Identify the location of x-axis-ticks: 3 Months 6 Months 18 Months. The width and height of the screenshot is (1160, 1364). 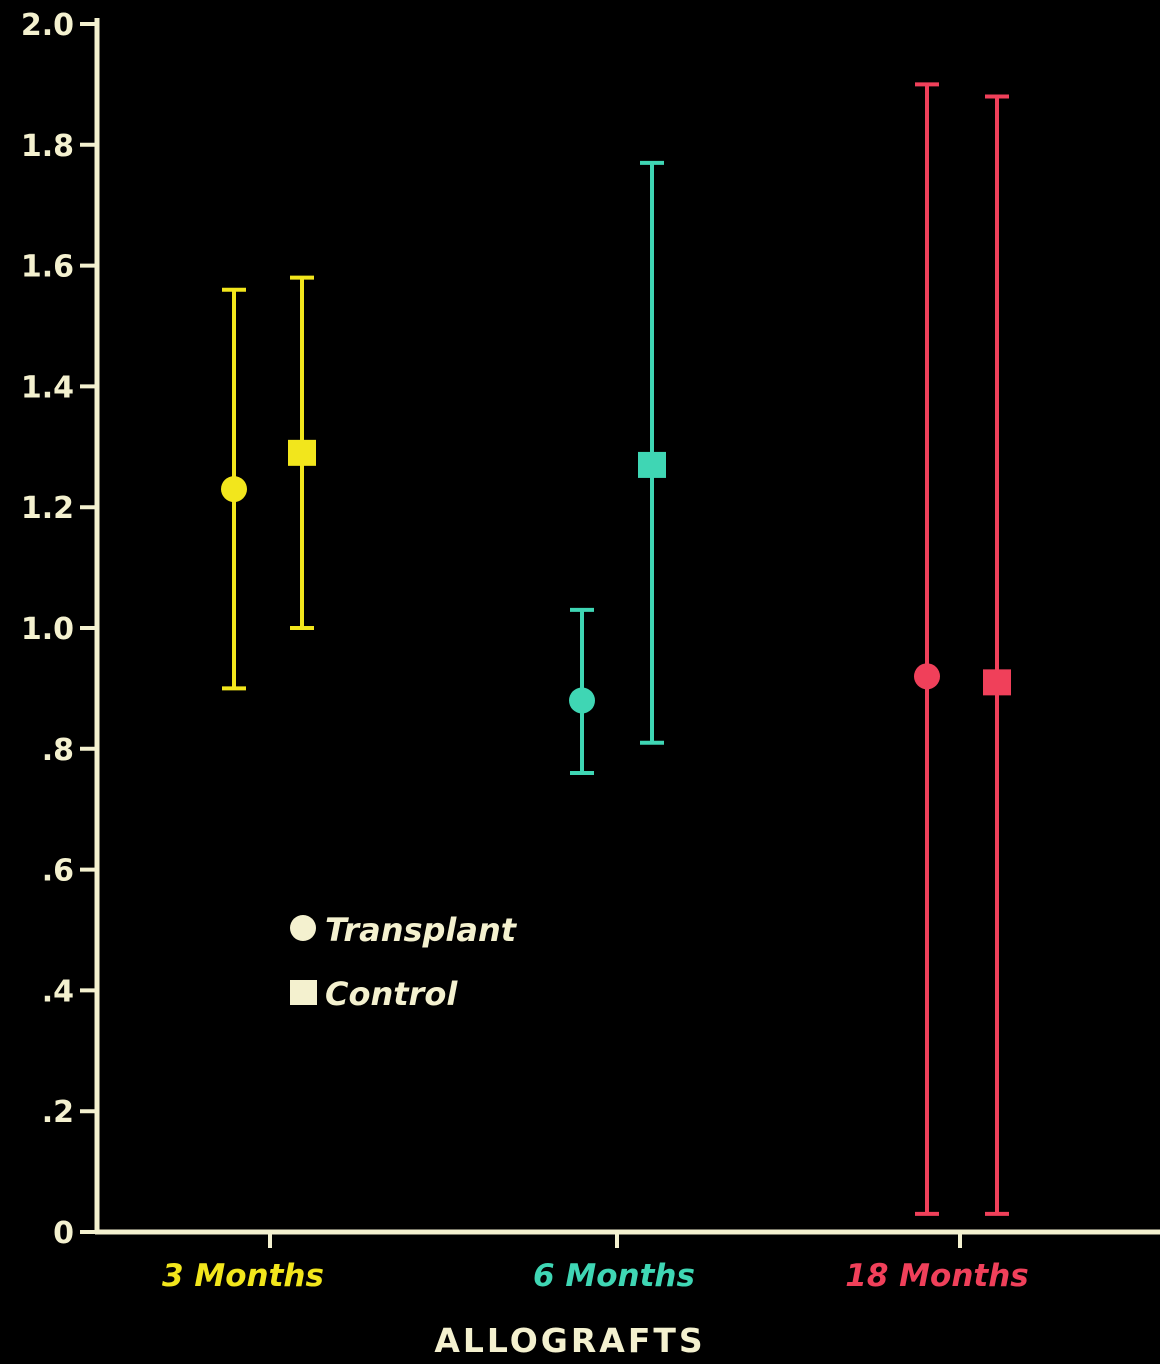
(595, 1263).